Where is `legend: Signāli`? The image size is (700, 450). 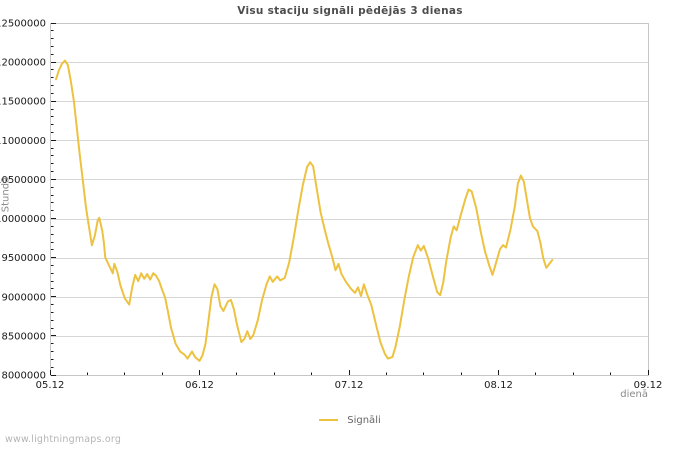
legend: Signāli is located at coordinates (350, 420).